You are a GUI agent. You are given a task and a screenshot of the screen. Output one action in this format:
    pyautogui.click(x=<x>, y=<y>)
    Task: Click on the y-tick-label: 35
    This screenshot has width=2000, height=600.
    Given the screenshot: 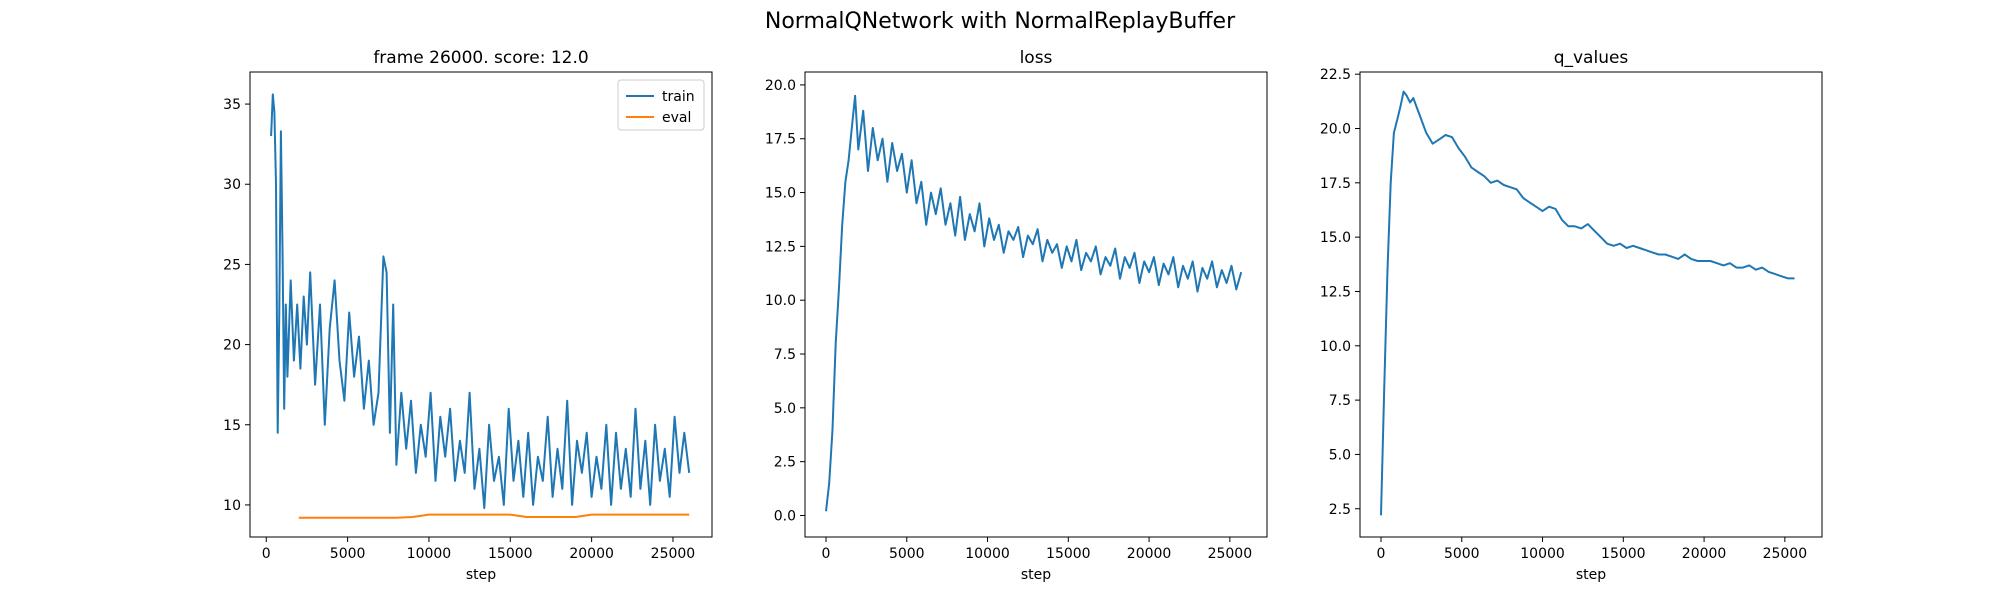 What is the action you would take?
    pyautogui.click(x=232, y=105)
    